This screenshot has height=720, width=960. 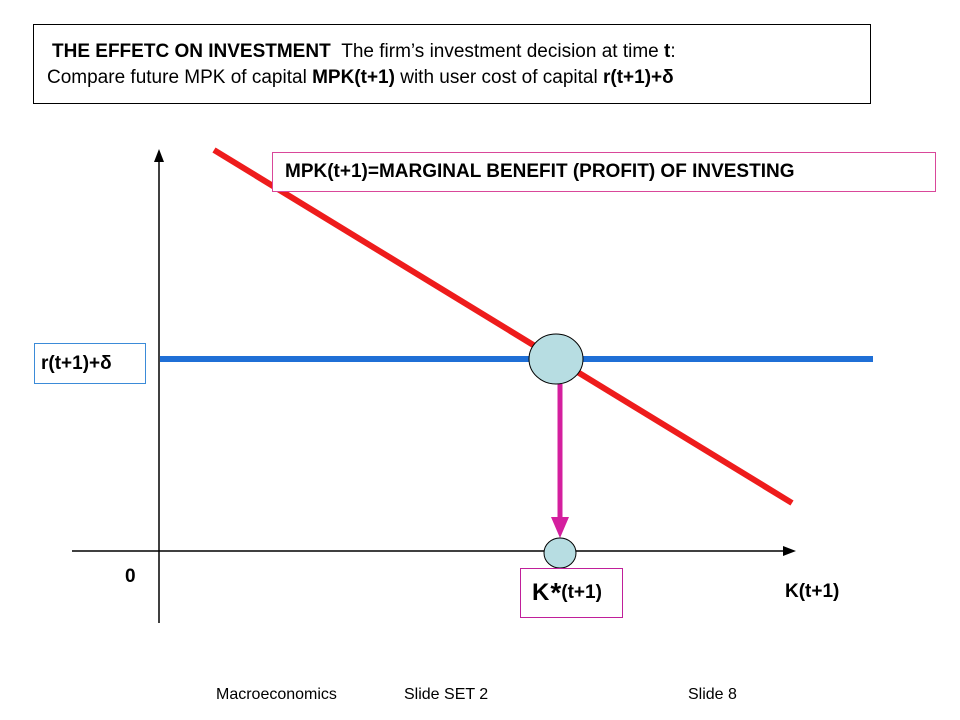 What do you see at coordinates (191, 51) in the screenshot?
I see `title-heading: THE EFFETC ON INVESTMENT` at bounding box center [191, 51].